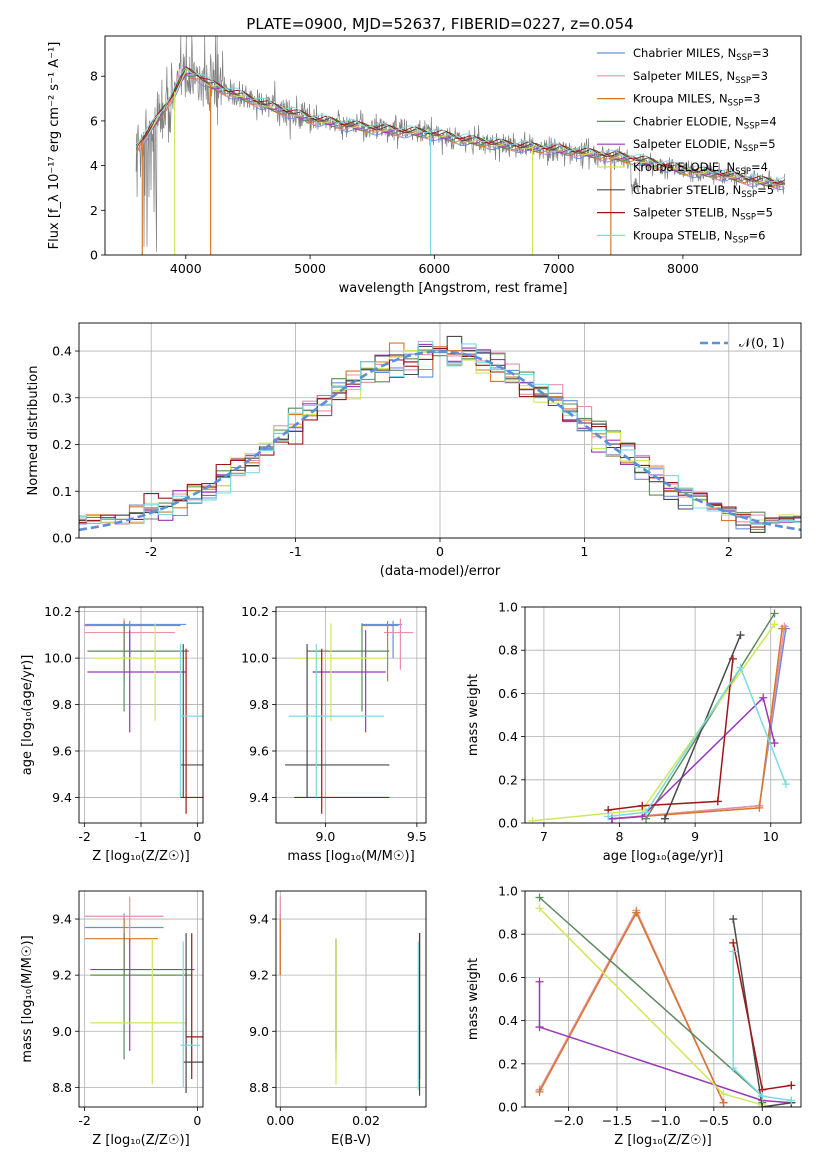 Image resolution: width=819 pixels, height=1170 pixels. I want to click on legend-label-main: Salpeter MILES, N, so click(684, 76).